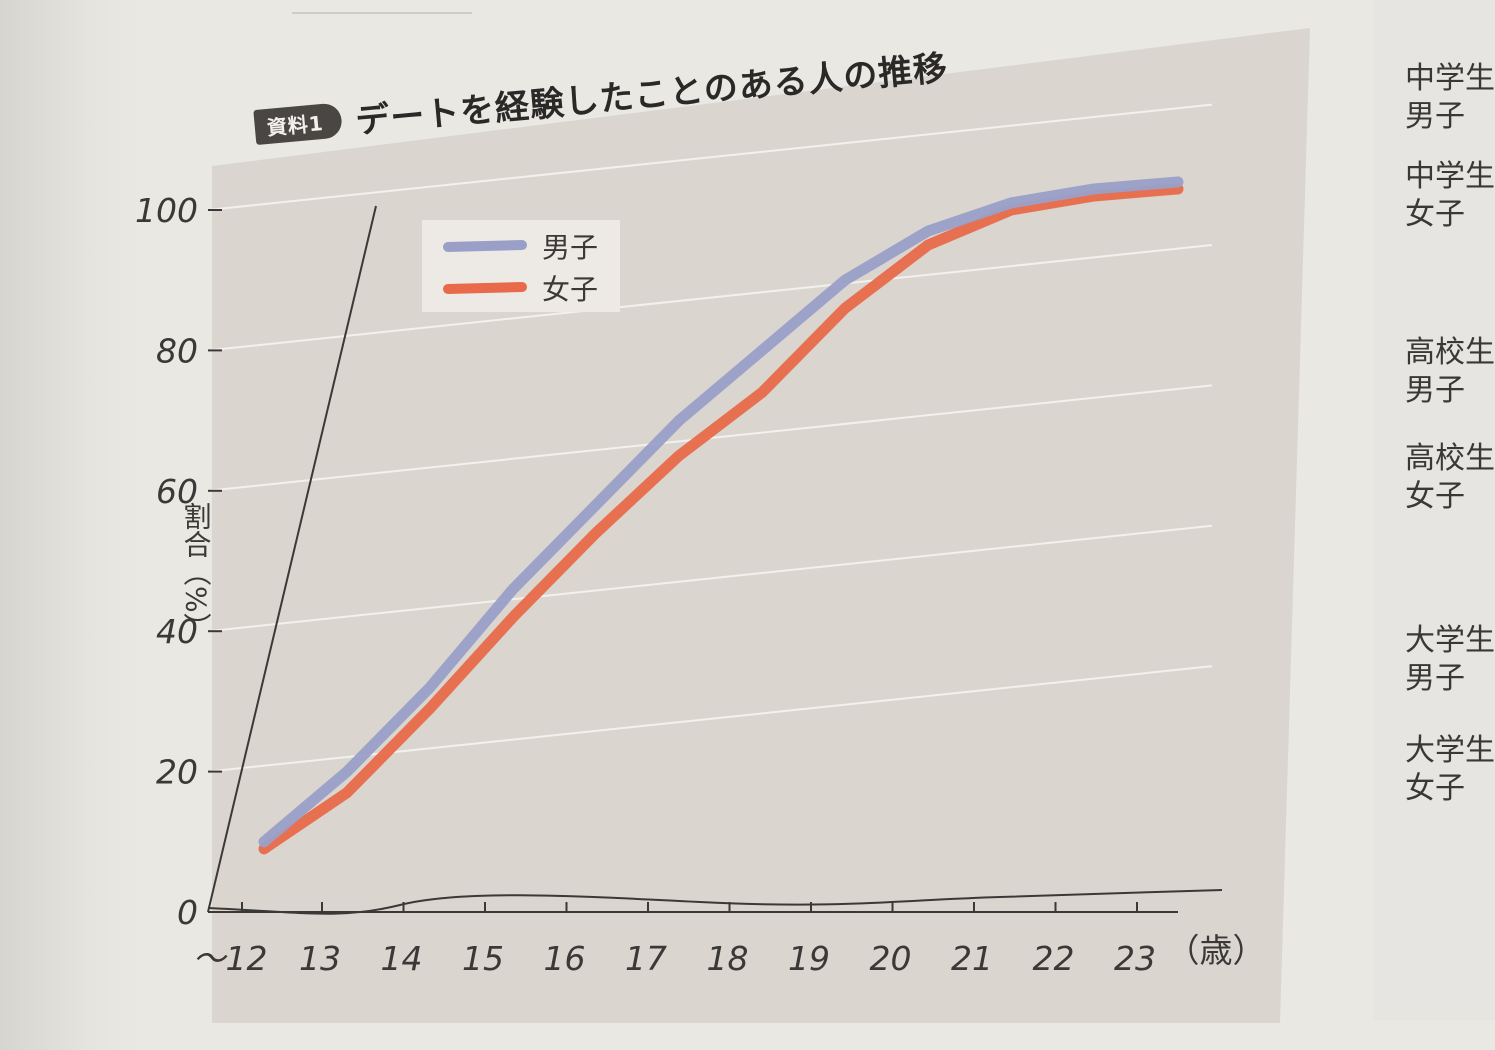 This screenshot has height=1050, width=1495. What do you see at coordinates (715, 902) in the screenshot?
I see `baseline-curve` at bounding box center [715, 902].